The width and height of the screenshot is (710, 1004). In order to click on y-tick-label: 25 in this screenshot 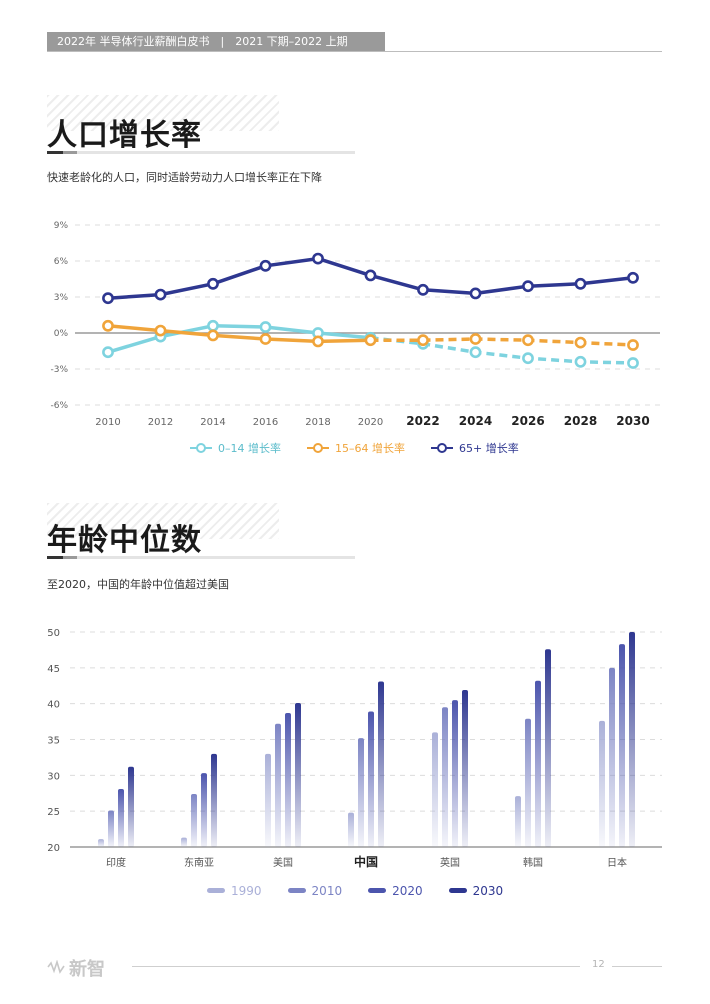, I will do `click(53, 812)`.